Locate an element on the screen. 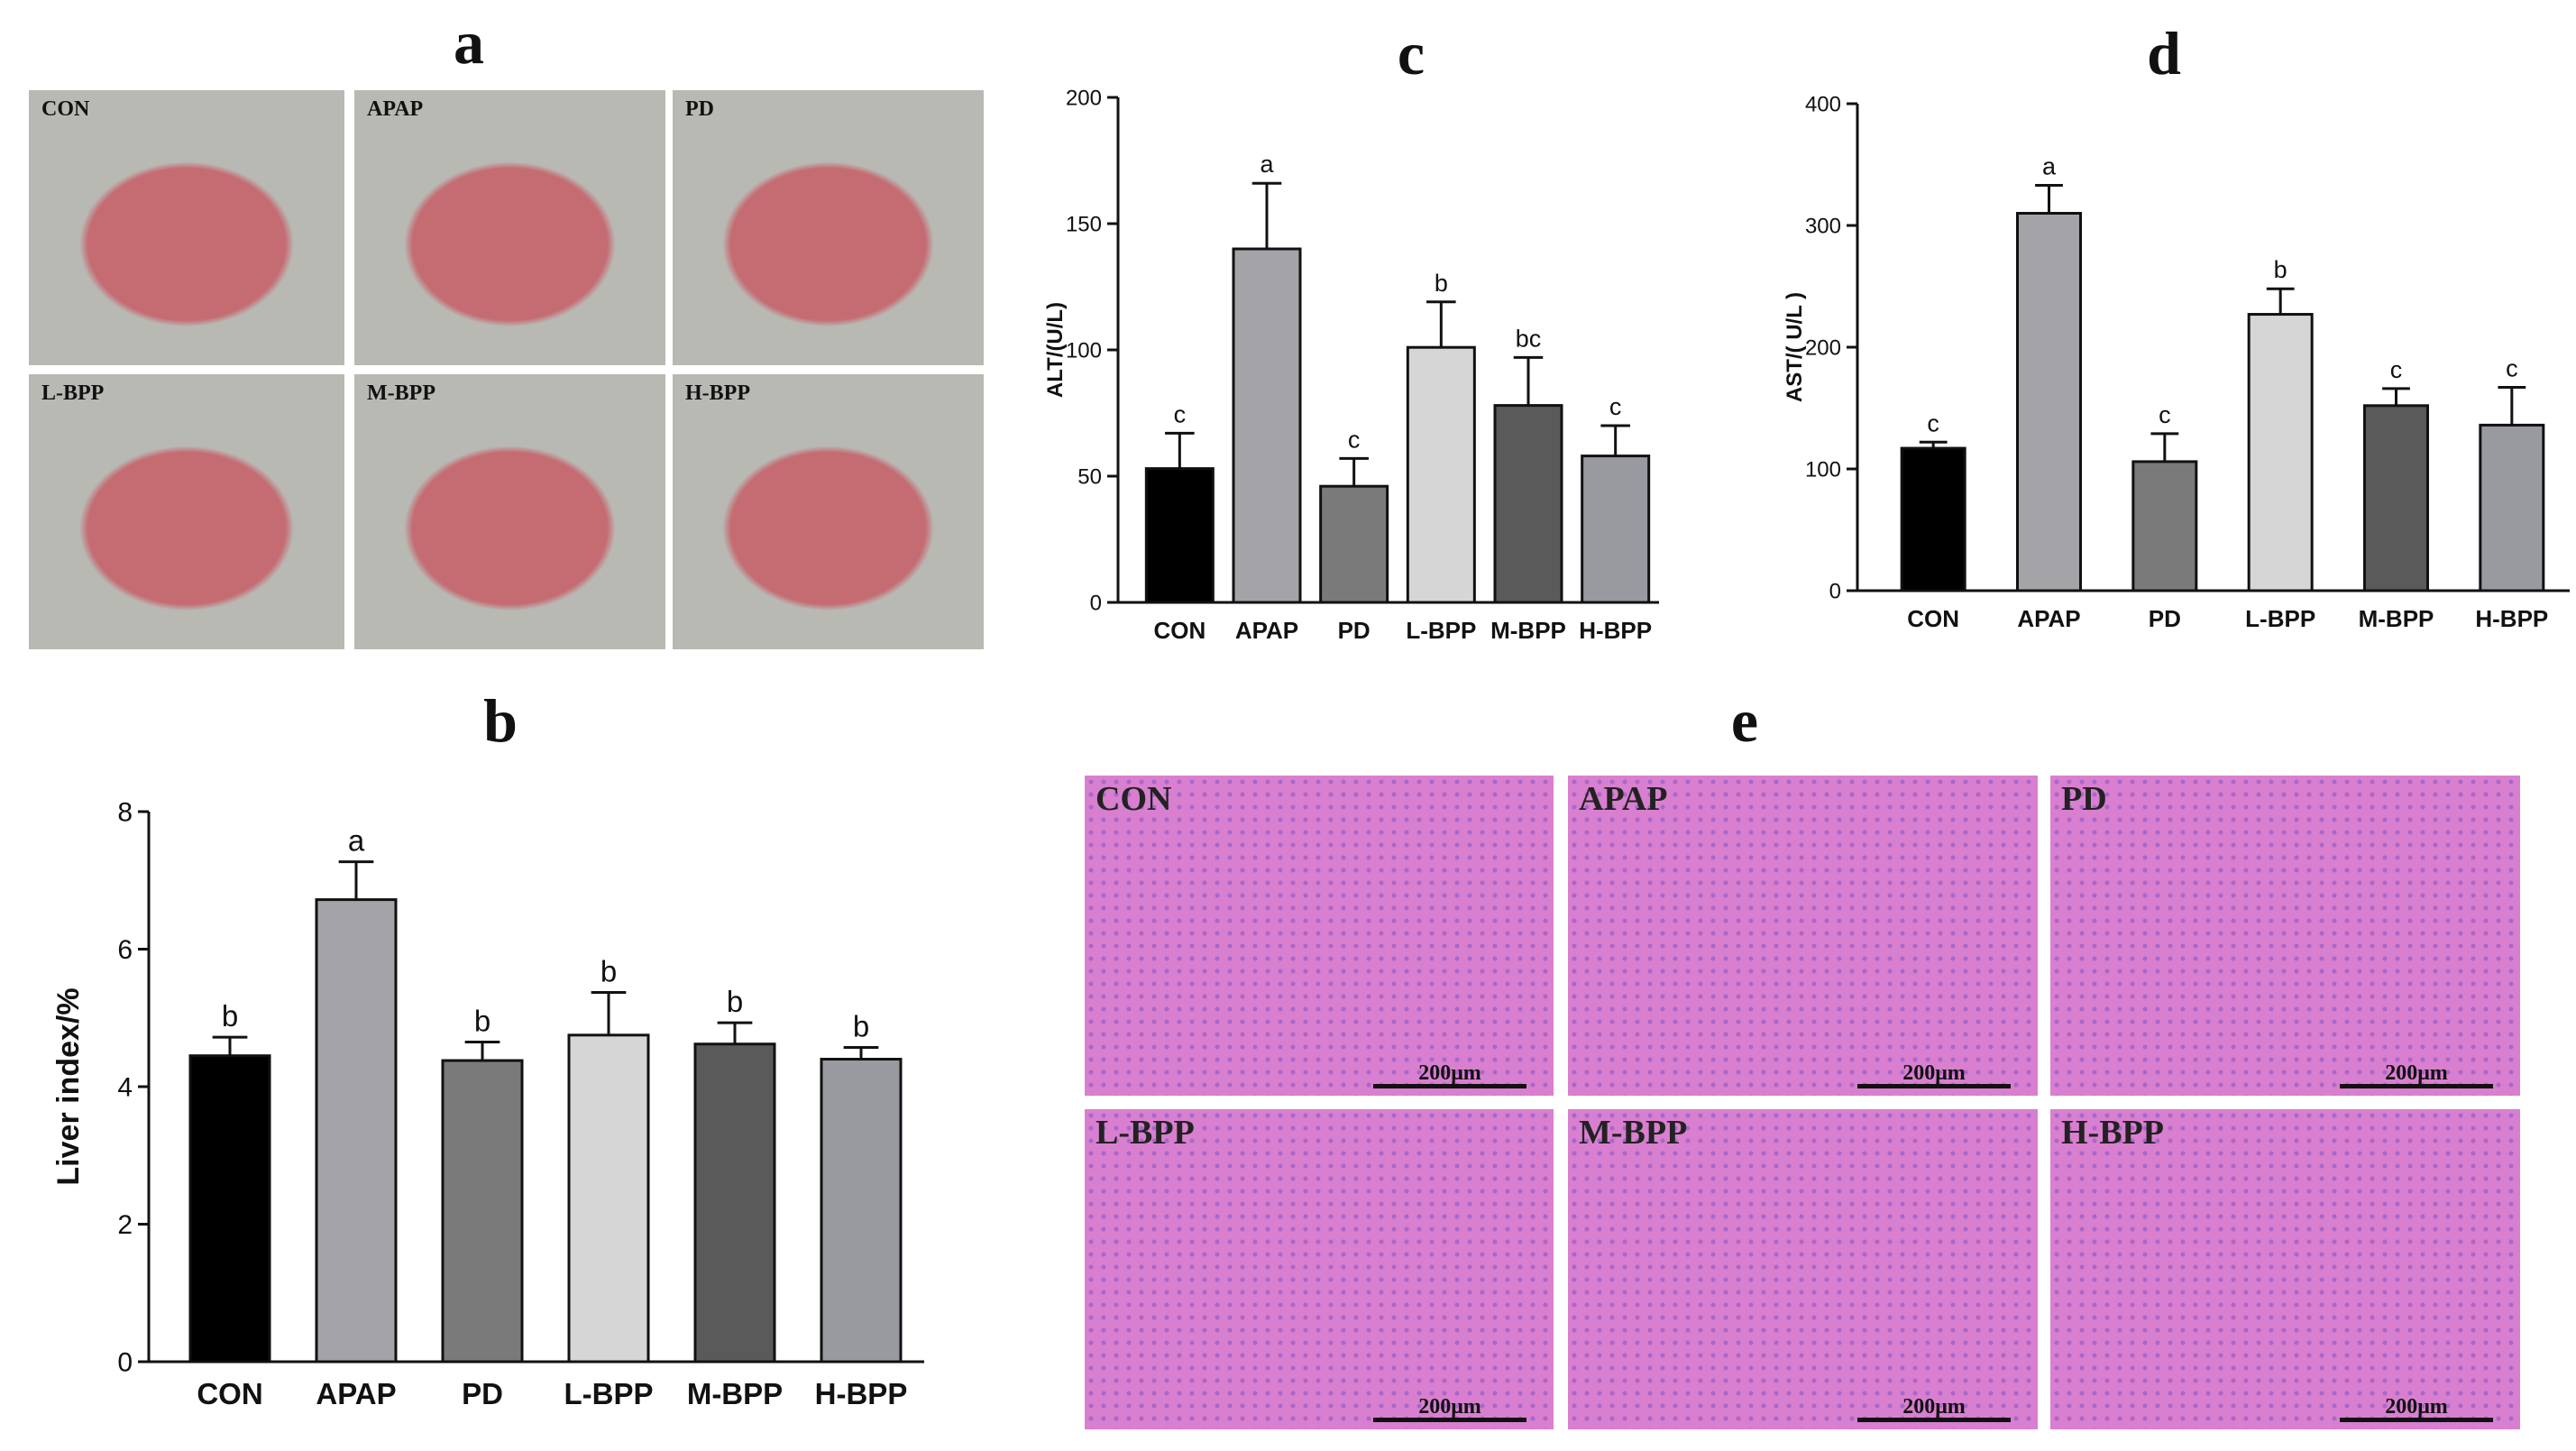 Image resolution: width=2576 pixels, height=1451 pixels. liver-photo: H-BPP is located at coordinates (828, 511).